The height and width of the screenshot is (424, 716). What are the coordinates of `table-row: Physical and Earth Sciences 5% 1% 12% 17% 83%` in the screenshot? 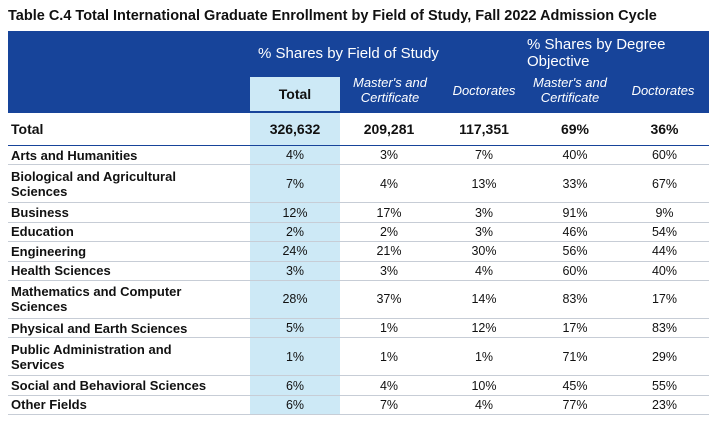 It's located at (358, 328).